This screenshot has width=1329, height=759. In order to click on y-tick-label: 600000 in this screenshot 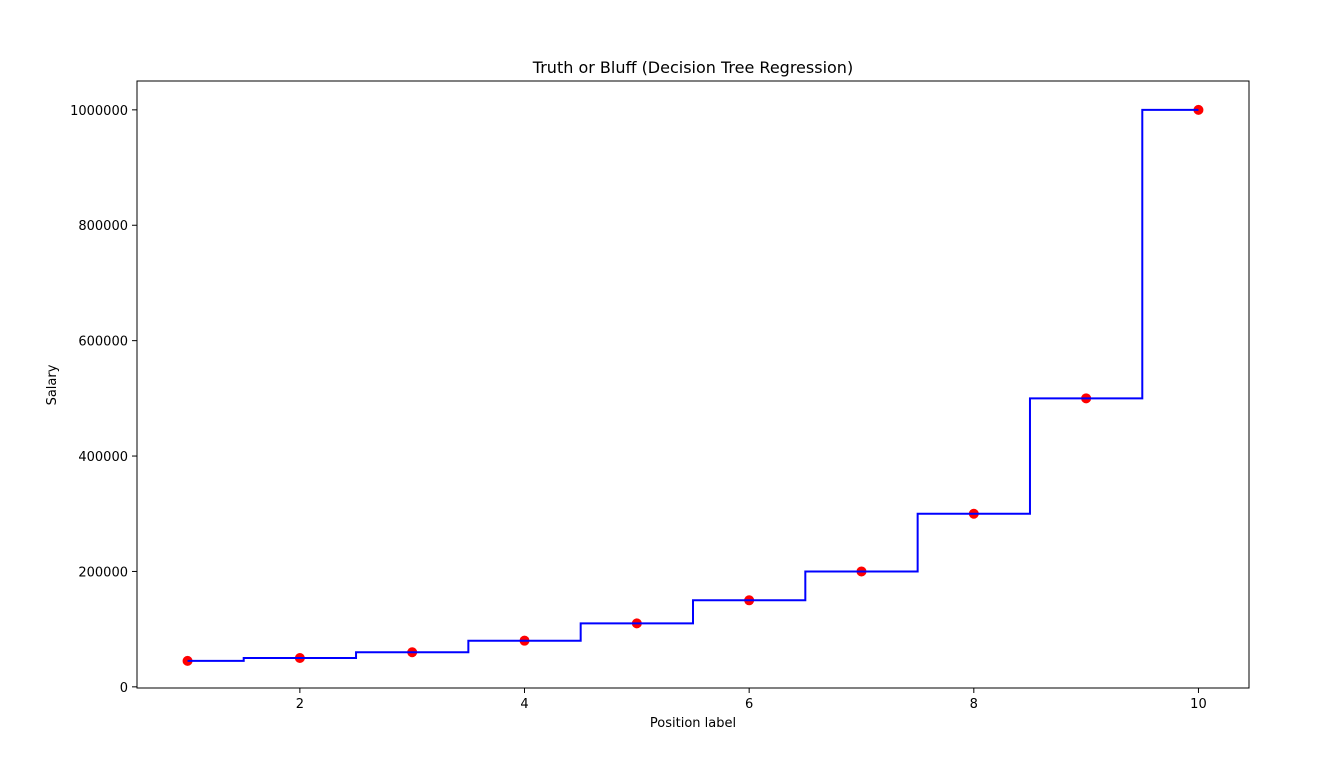, I will do `click(103, 342)`.